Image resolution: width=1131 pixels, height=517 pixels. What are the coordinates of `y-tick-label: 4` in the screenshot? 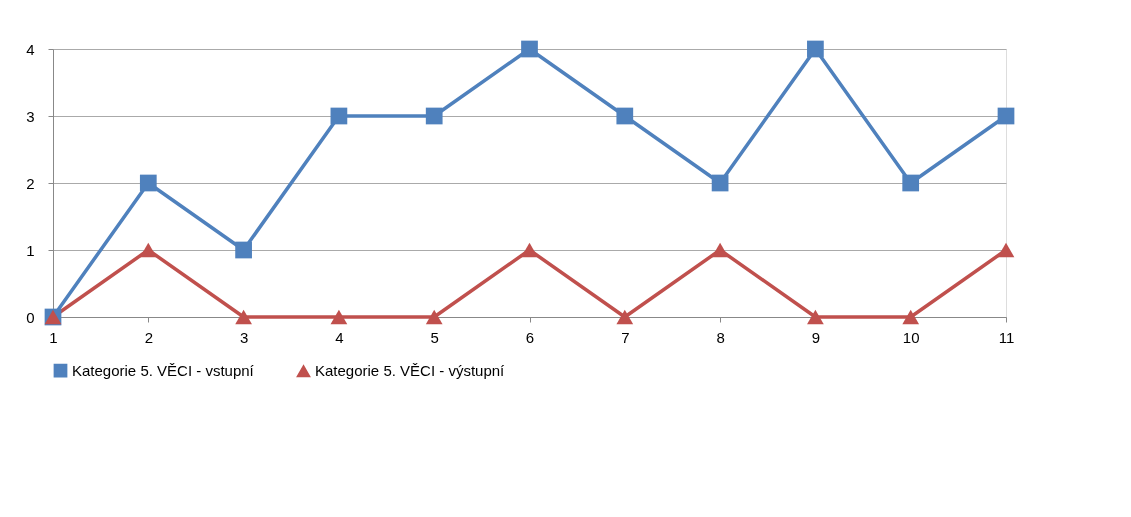 It's located at (30, 49).